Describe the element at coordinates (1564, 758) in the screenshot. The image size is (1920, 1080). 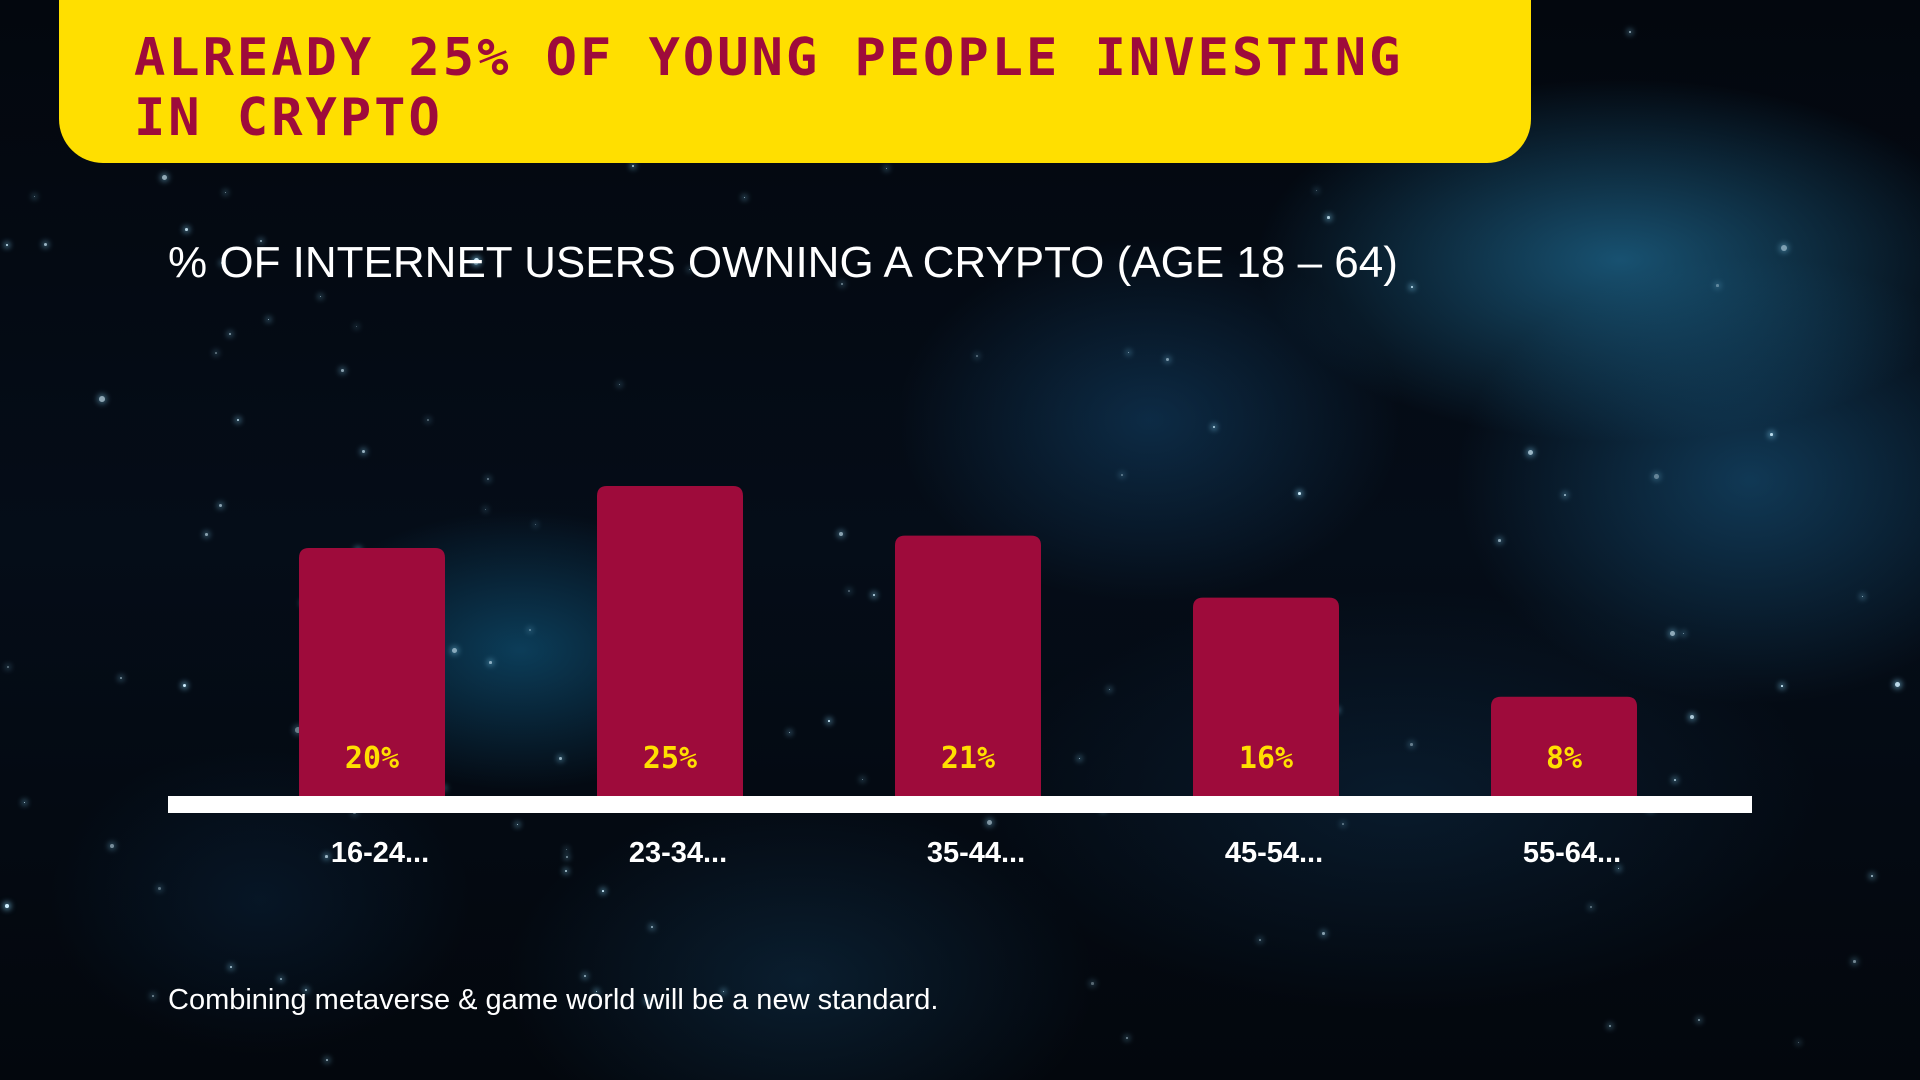
I see `bar-value-label: 8%` at that location.